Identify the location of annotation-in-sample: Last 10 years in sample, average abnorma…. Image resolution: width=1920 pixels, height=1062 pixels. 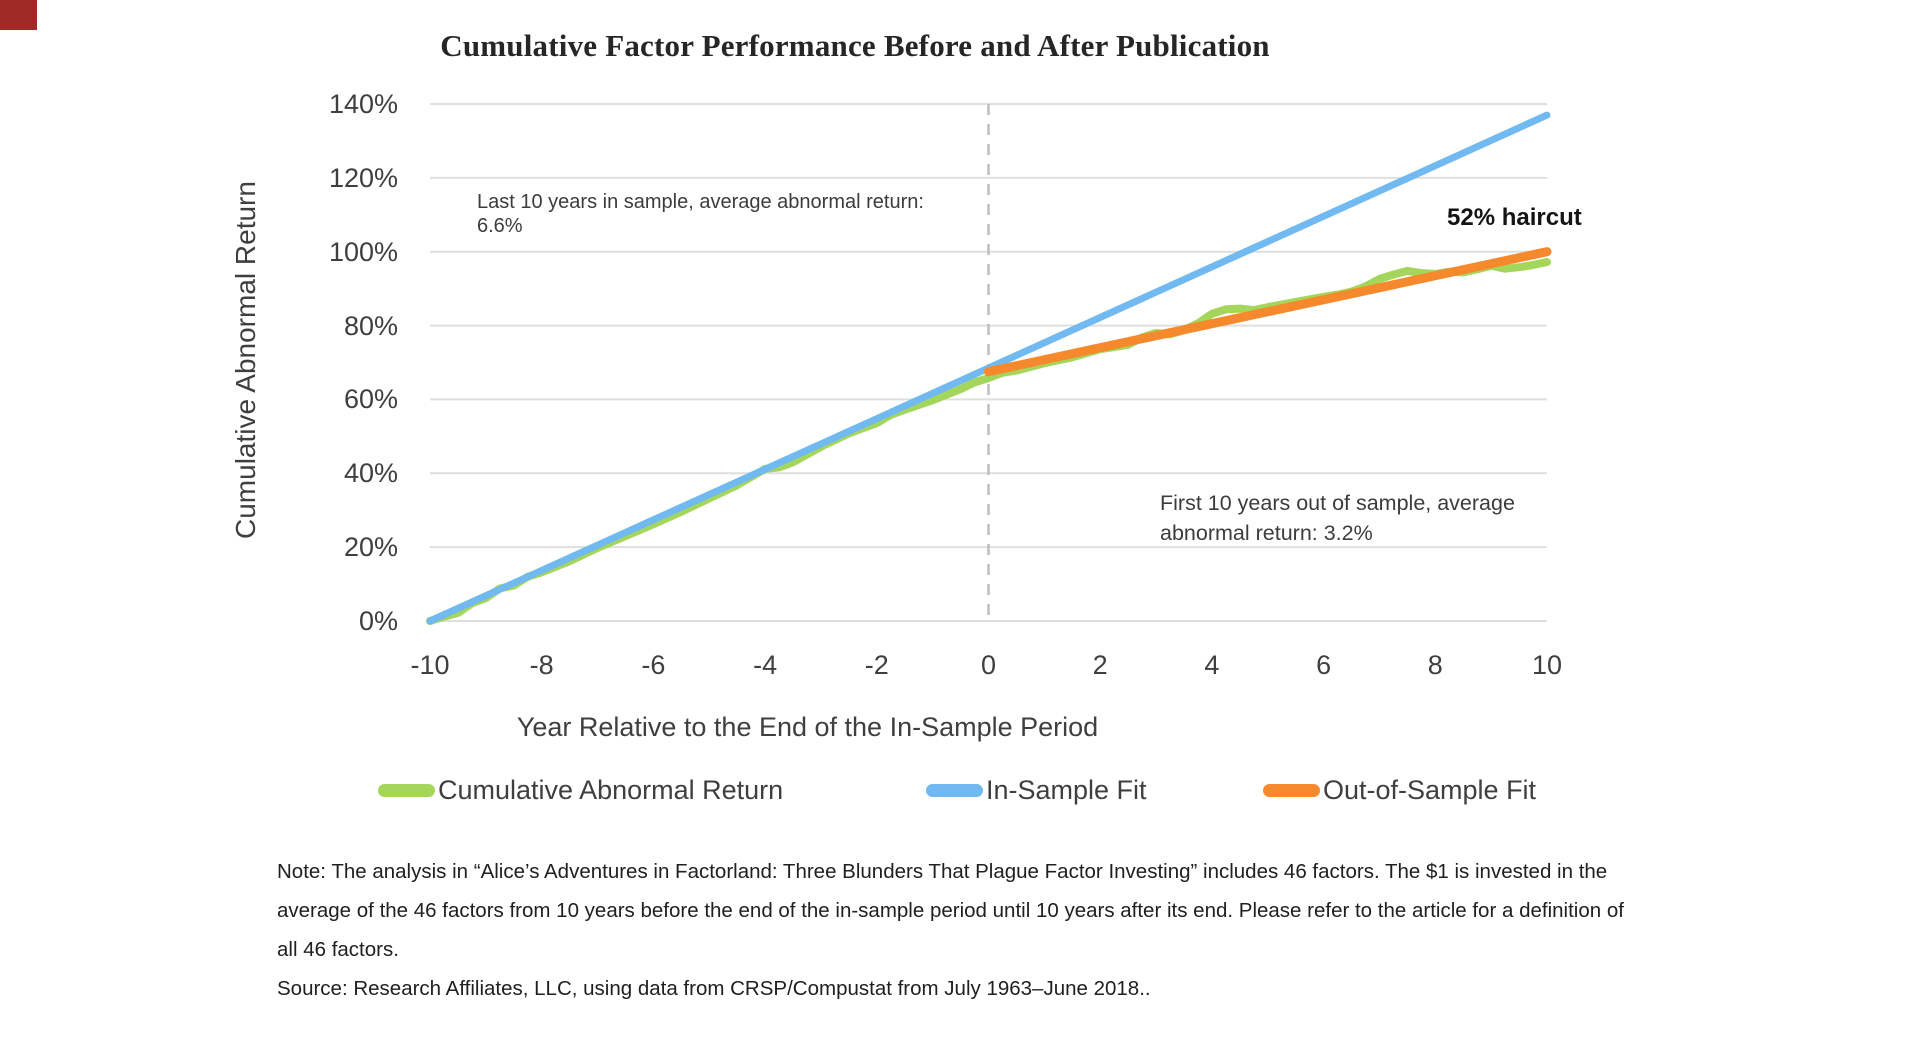
(757, 214).